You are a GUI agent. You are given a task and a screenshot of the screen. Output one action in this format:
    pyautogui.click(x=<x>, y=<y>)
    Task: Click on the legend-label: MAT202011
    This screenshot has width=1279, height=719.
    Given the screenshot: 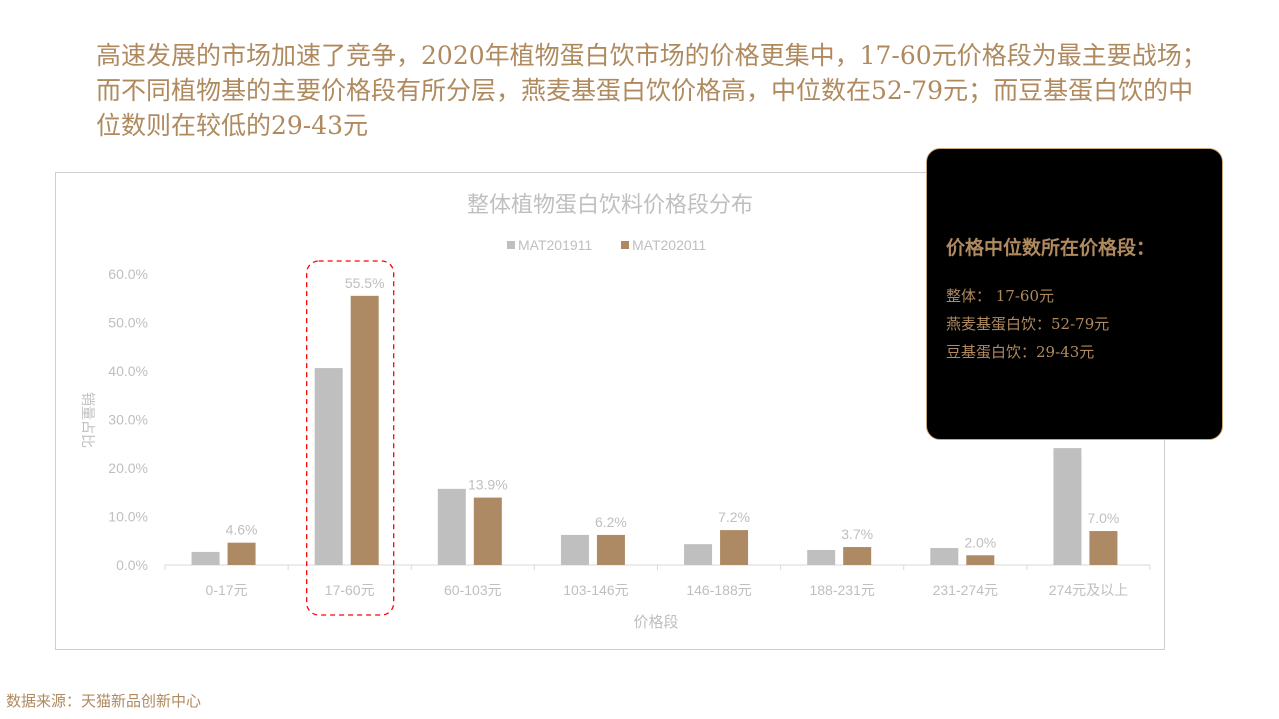 What is the action you would take?
    pyautogui.click(x=669, y=245)
    